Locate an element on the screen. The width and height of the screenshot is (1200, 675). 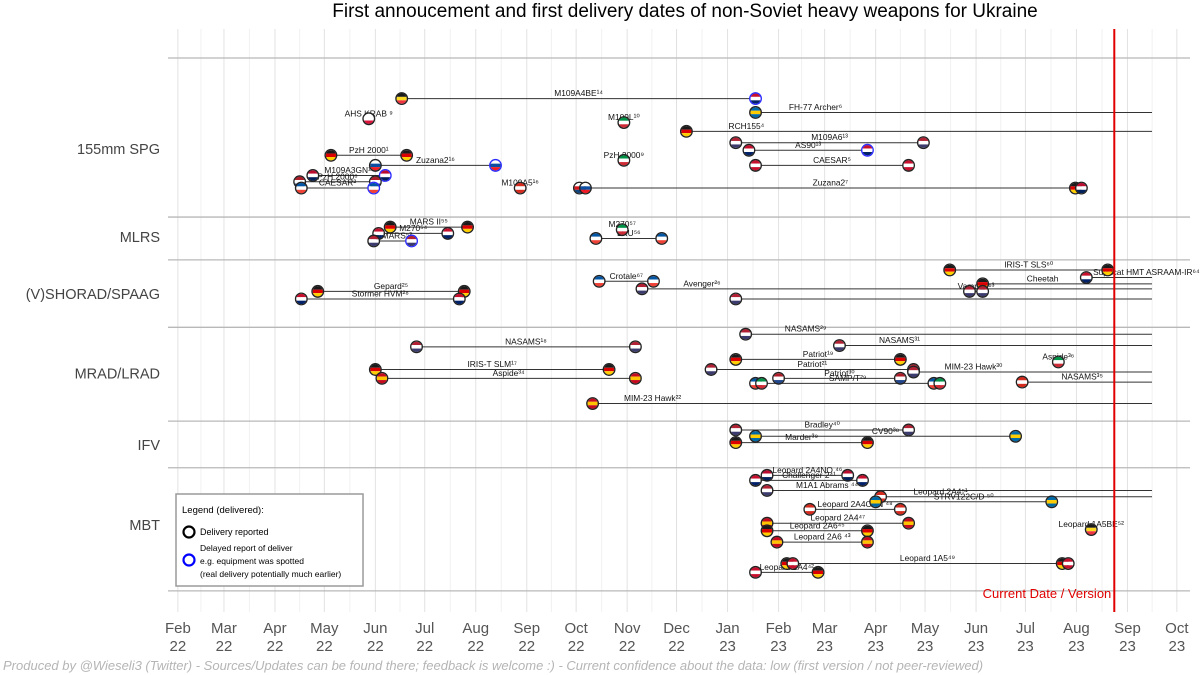
x-tick-year: 23 is located at coordinates (727, 646).